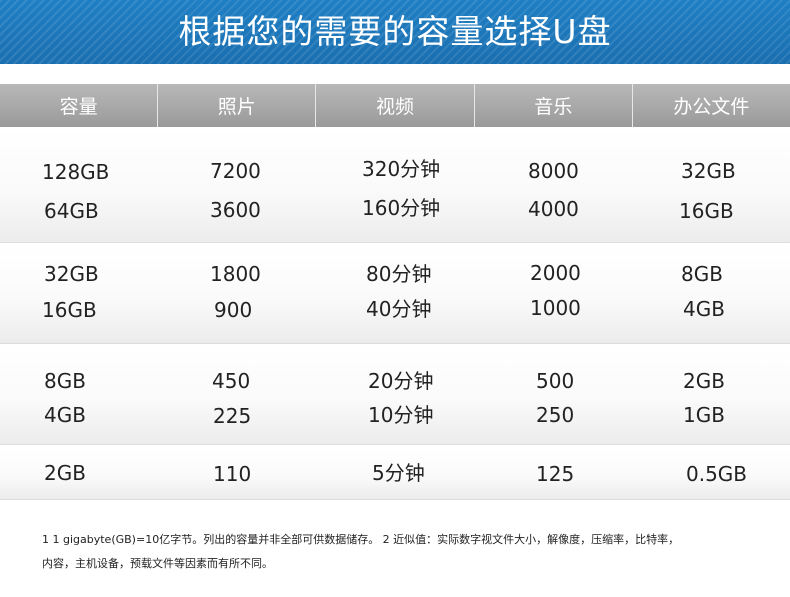 The image size is (790, 597). I want to click on table-cell: 450, so click(231, 381).